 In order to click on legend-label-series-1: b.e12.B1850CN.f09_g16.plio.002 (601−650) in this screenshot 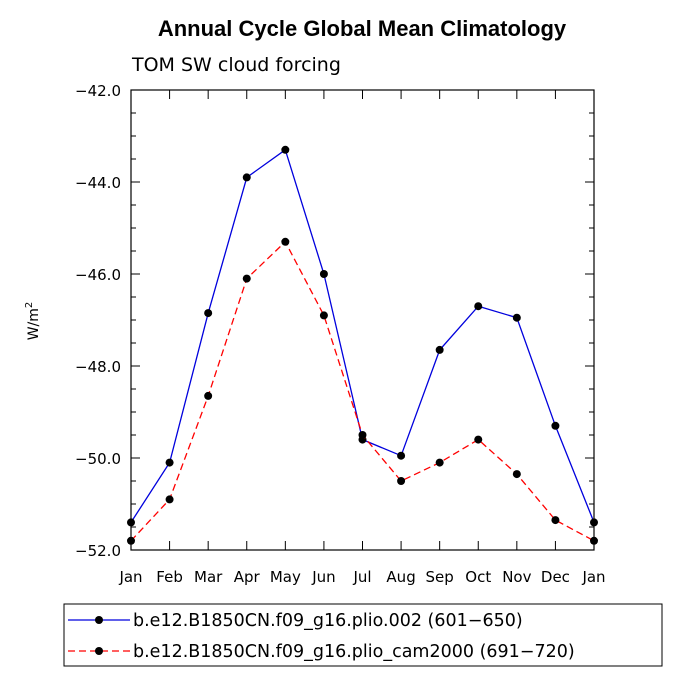, I will do `click(328, 621)`.